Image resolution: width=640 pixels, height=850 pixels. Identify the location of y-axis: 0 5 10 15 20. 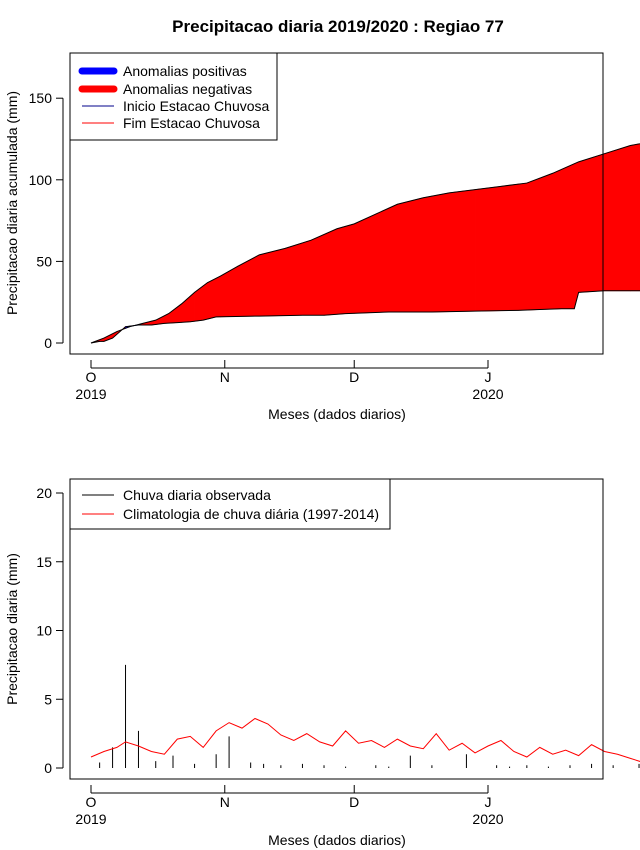
(50, 630).